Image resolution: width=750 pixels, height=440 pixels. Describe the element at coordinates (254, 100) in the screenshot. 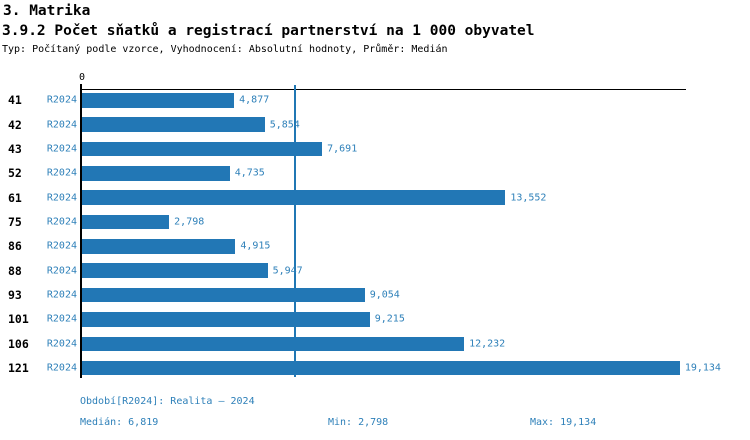

I see `bar-value-label: 4,877` at that location.